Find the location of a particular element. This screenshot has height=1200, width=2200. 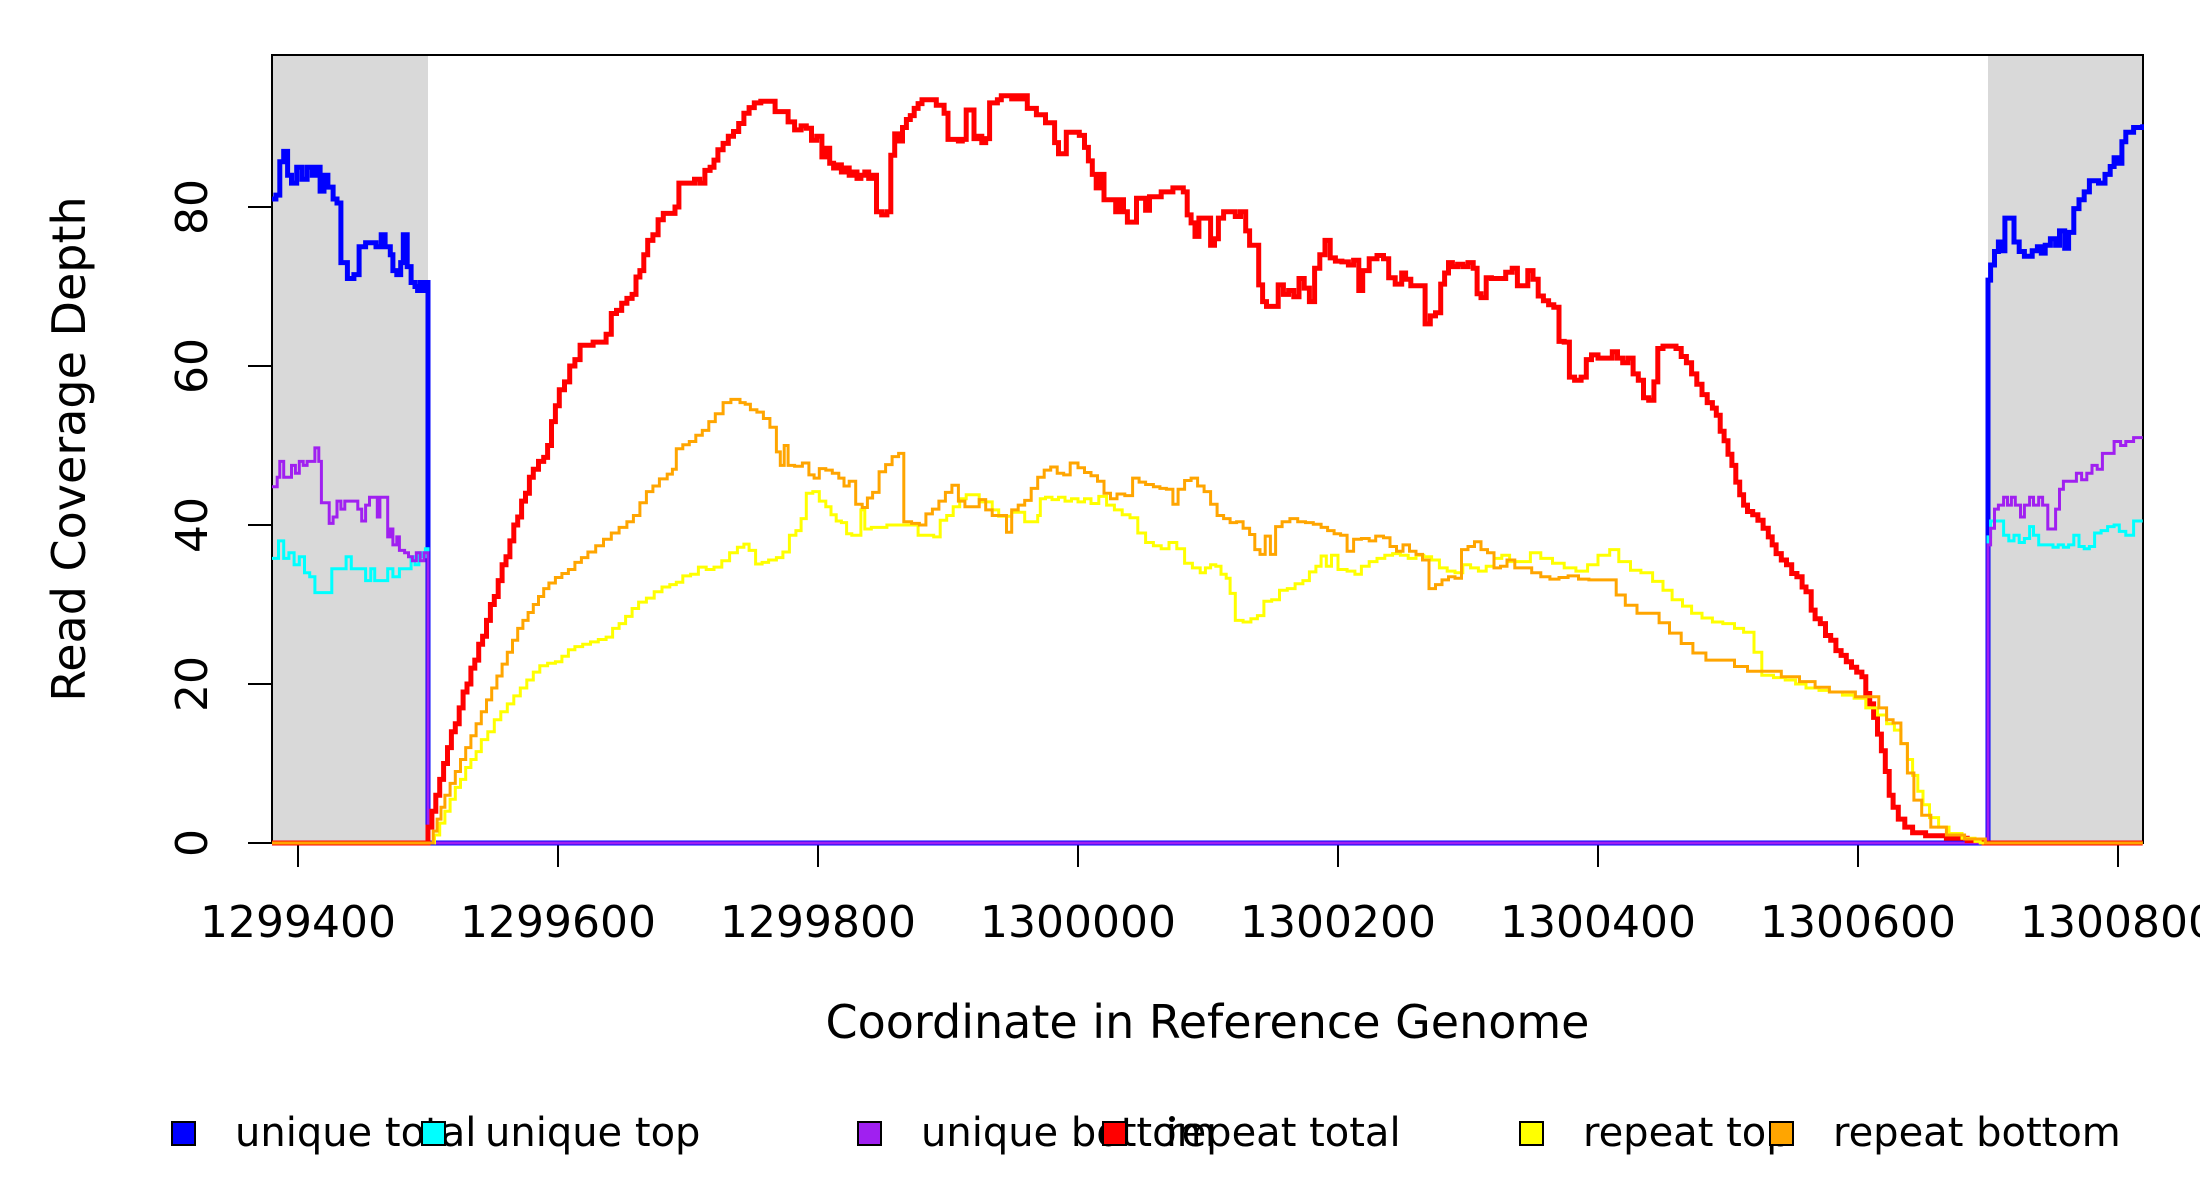

legend-swatch-repeat-total is located at coordinates (1114, 1133).